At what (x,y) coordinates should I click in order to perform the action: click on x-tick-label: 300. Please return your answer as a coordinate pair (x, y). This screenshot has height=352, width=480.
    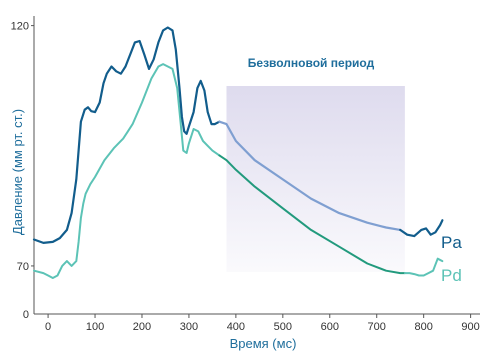
    Looking at the image, I should click on (189, 327).